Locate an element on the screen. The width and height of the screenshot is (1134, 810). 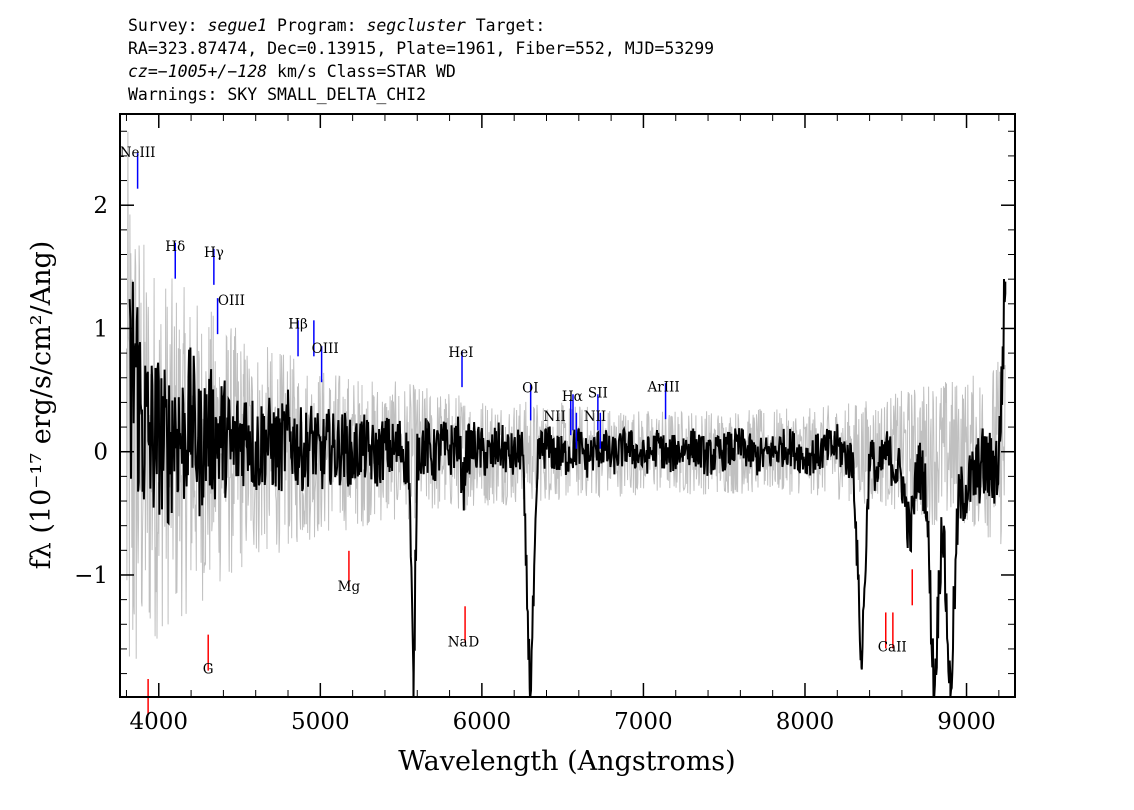
survey-label: Survey: is located at coordinates (168, 25).